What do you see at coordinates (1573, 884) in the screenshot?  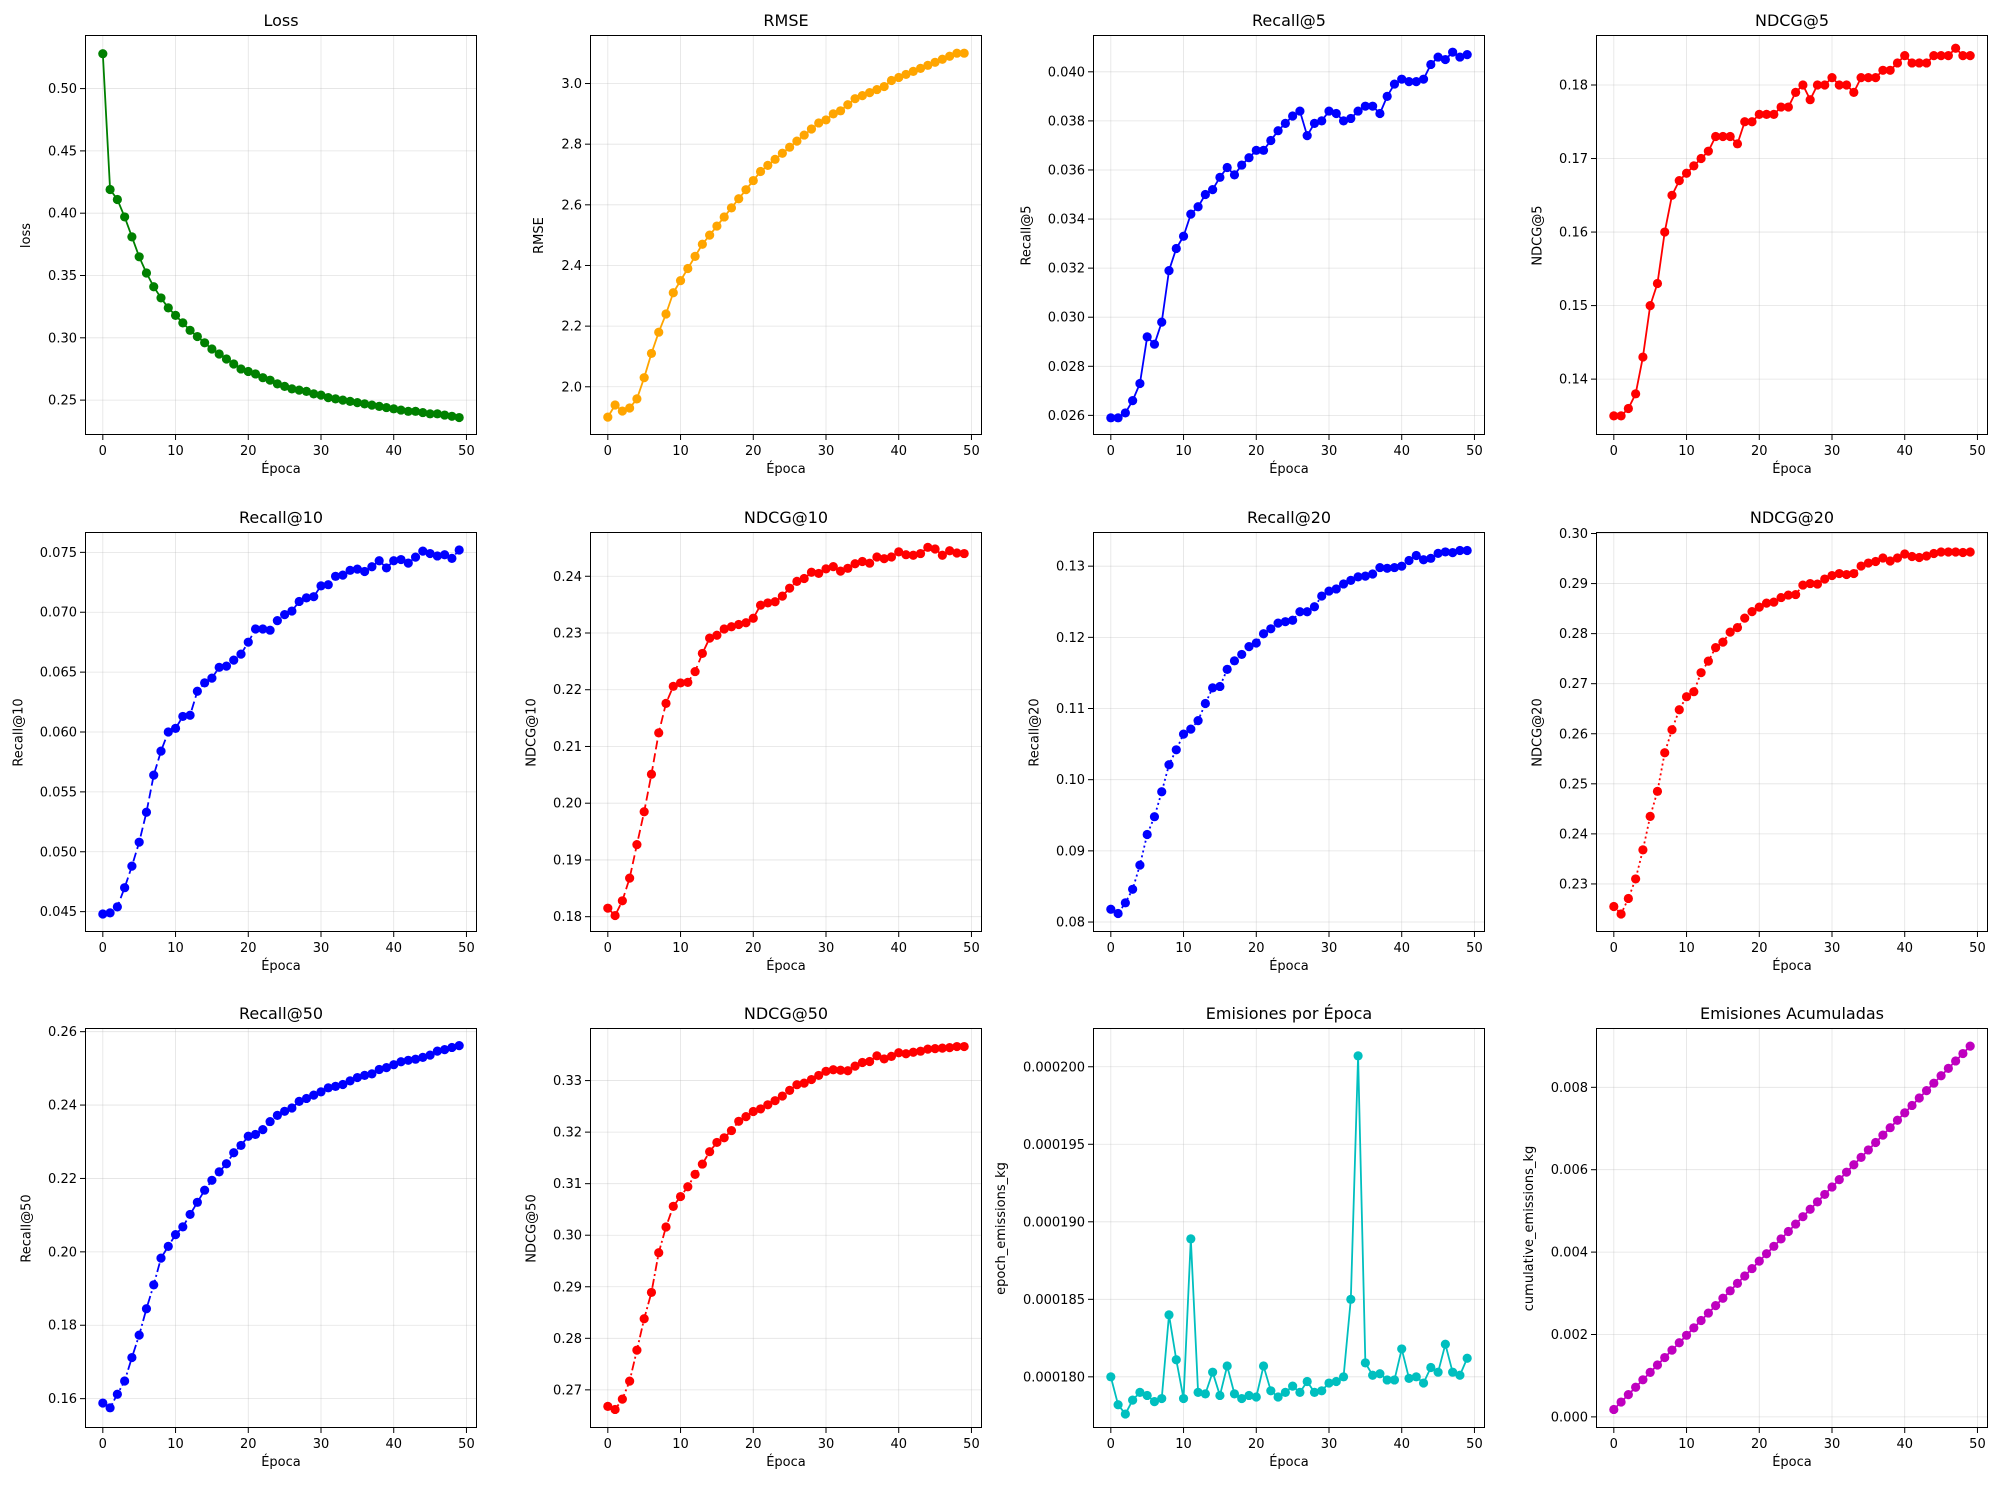 I see `y-tick-label: 0.23` at bounding box center [1573, 884].